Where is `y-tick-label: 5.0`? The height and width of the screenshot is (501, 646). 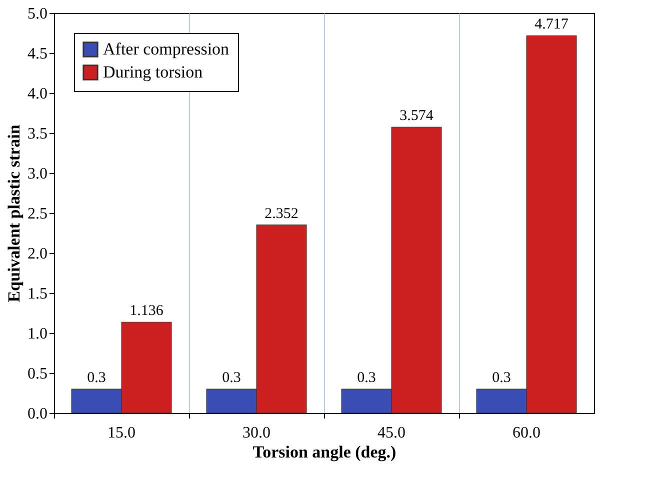 y-tick-label: 5.0 is located at coordinates (38, 14).